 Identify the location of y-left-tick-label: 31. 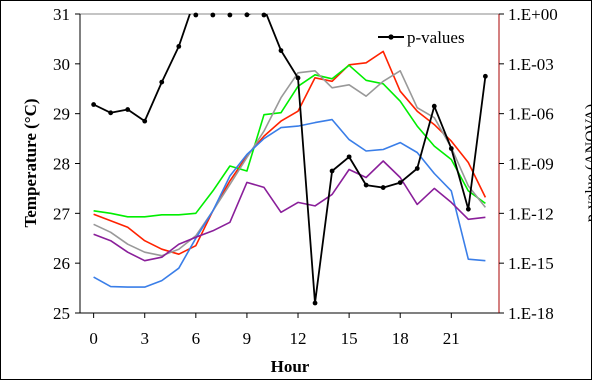
(61, 14).